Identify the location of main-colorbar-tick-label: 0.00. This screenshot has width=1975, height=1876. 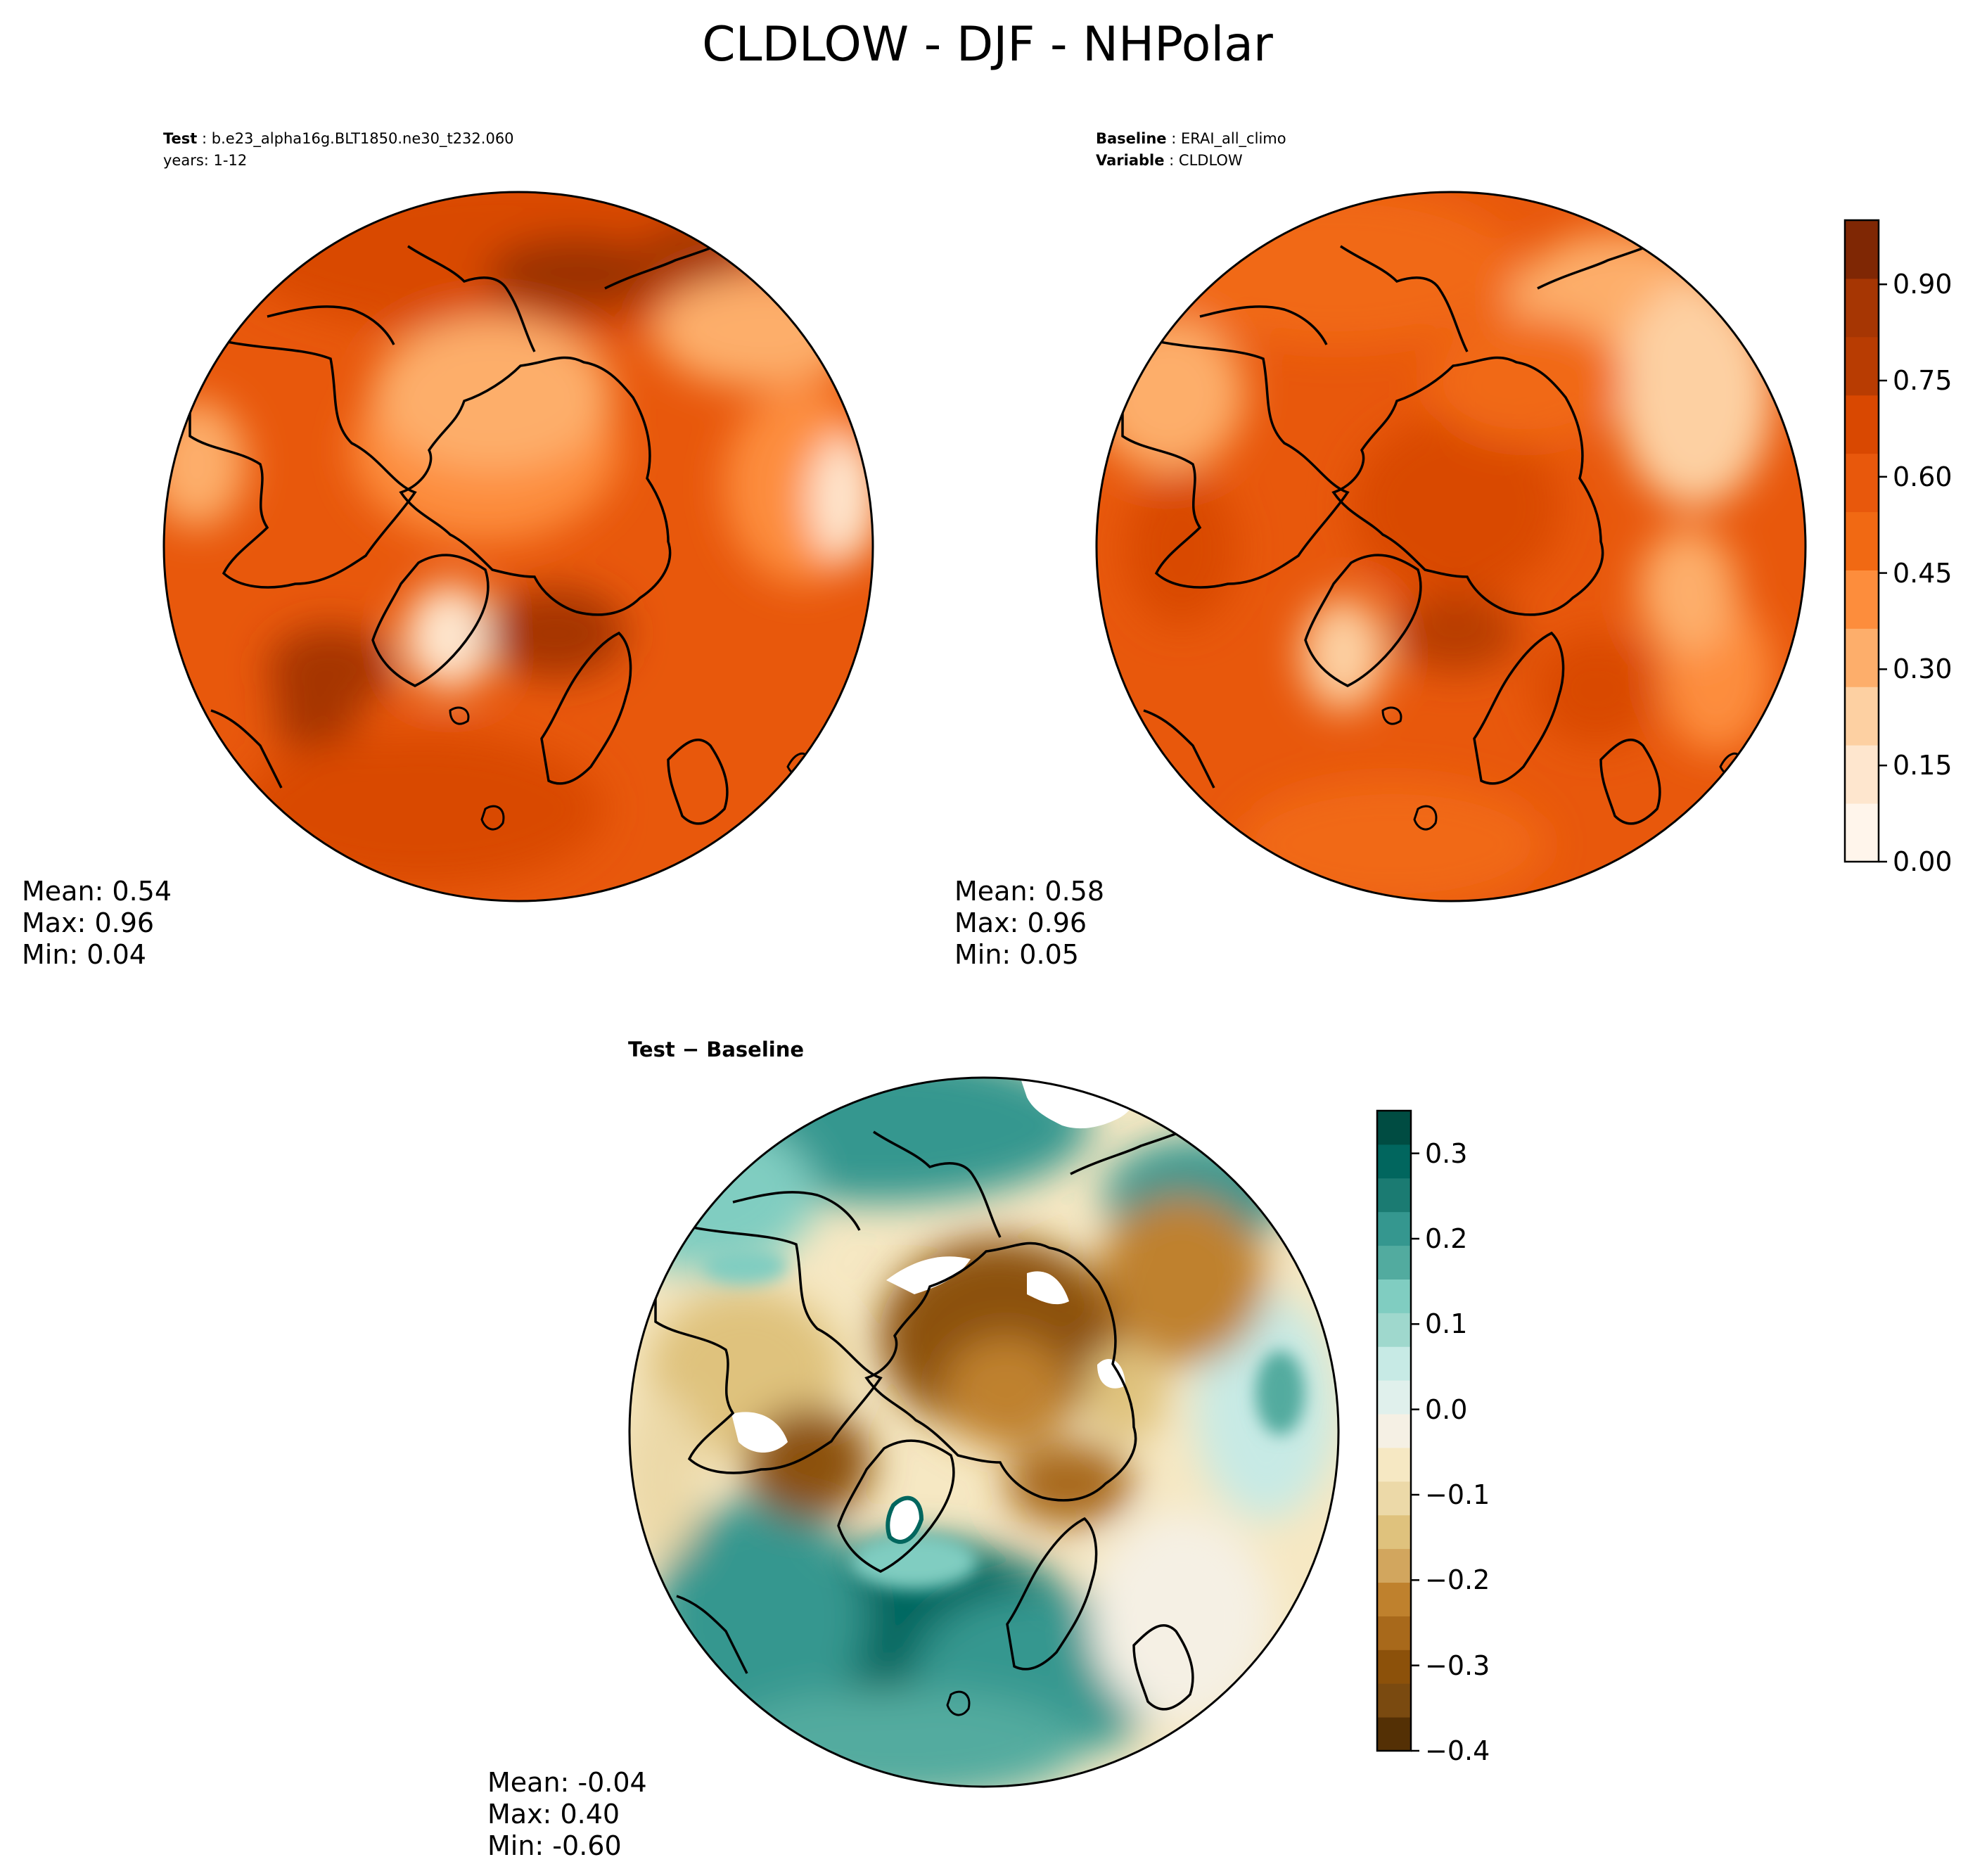
(1922, 862).